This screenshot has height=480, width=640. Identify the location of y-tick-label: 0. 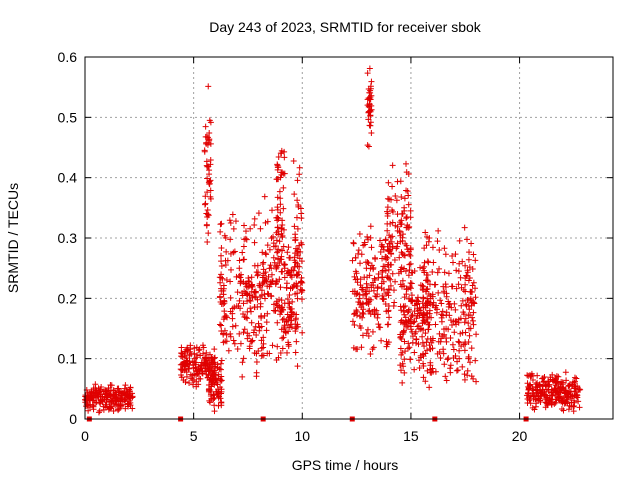
(73, 419).